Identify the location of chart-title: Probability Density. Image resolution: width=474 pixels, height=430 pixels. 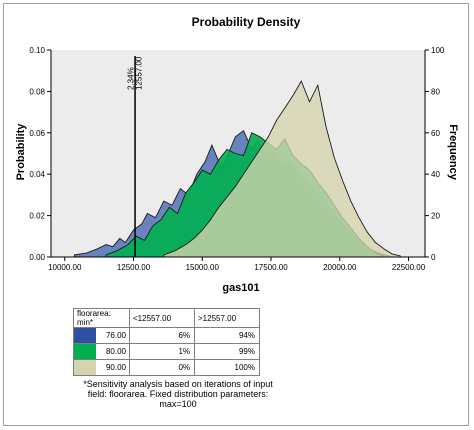
(246, 22).